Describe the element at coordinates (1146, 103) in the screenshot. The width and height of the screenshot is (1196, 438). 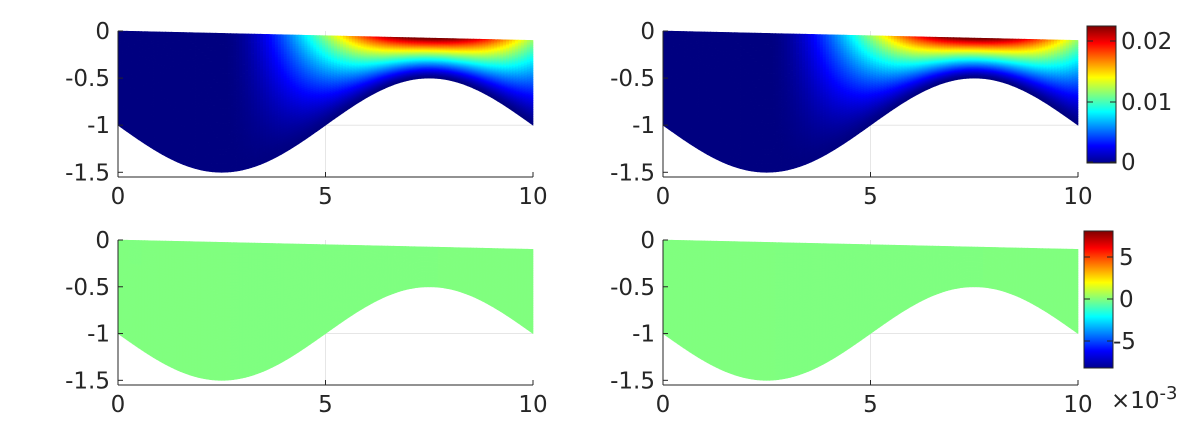
I see `colorbar-top-tick: 0.01` at that location.